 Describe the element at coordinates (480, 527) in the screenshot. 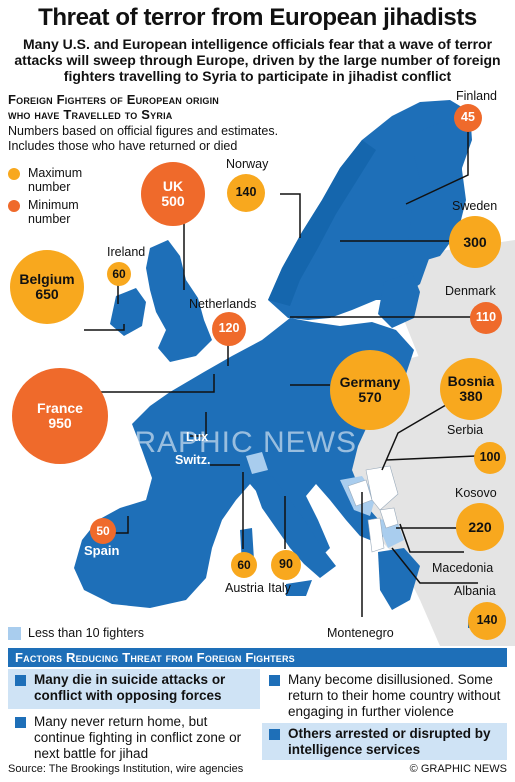

I see `bubble-kosovo: 220` at that location.